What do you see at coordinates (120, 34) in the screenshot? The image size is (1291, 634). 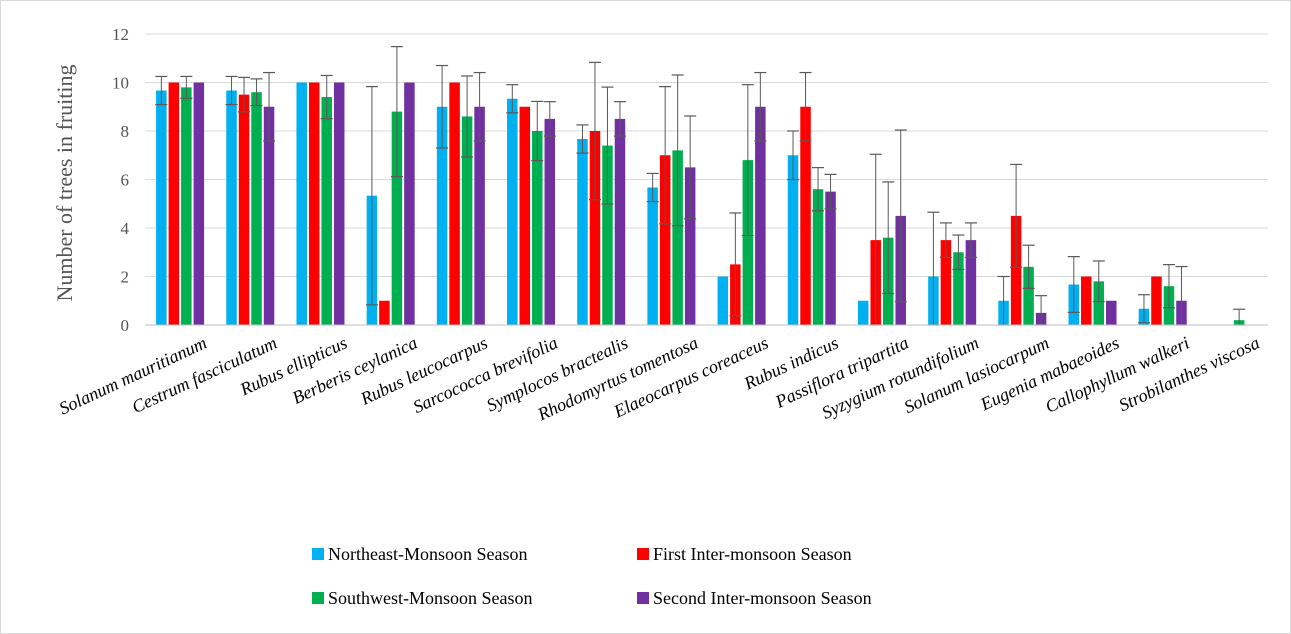 I see `y-tick-label: 12` at bounding box center [120, 34].